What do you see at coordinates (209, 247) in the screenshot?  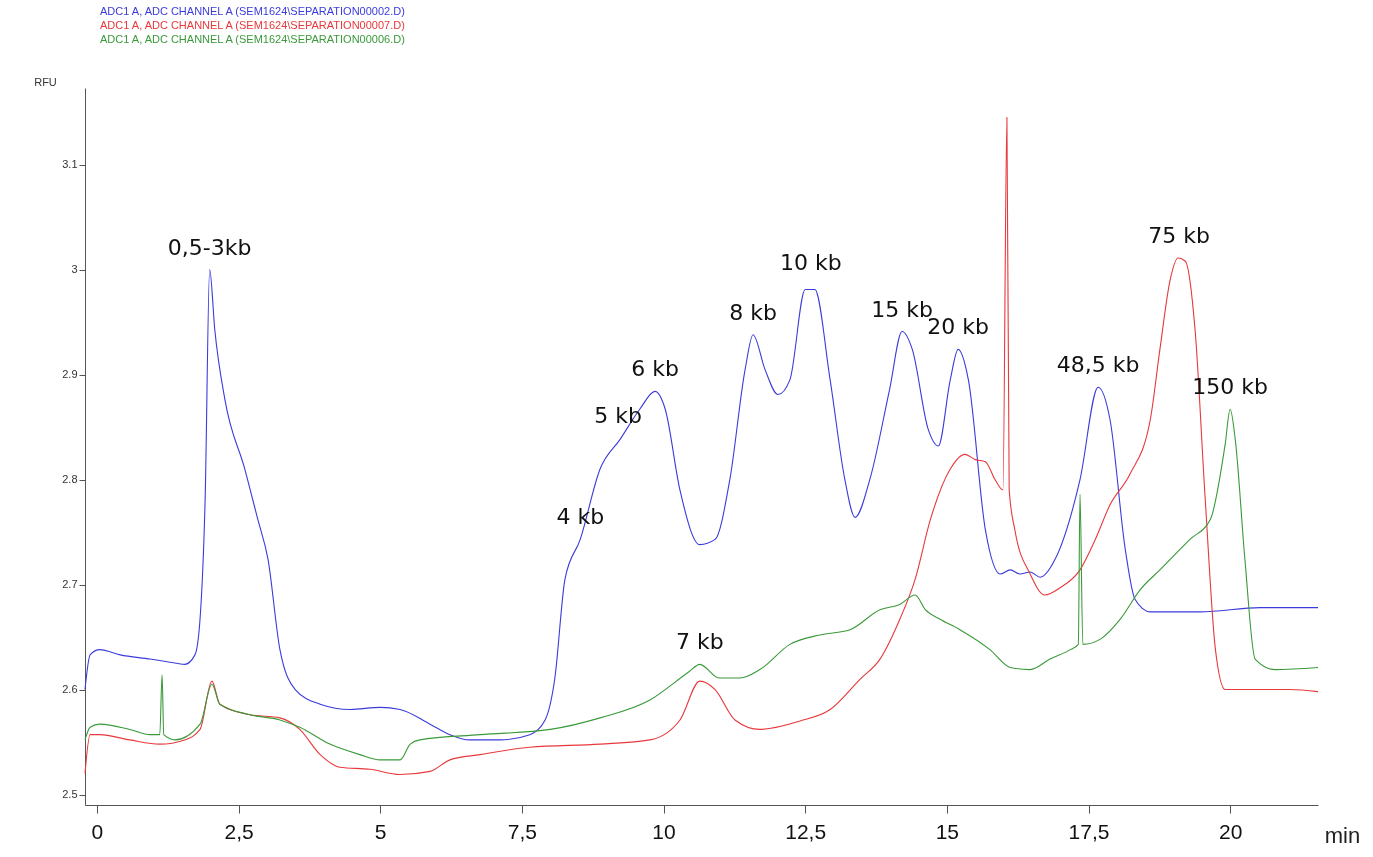 I see `annotation: 0,5-3kb` at bounding box center [209, 247].